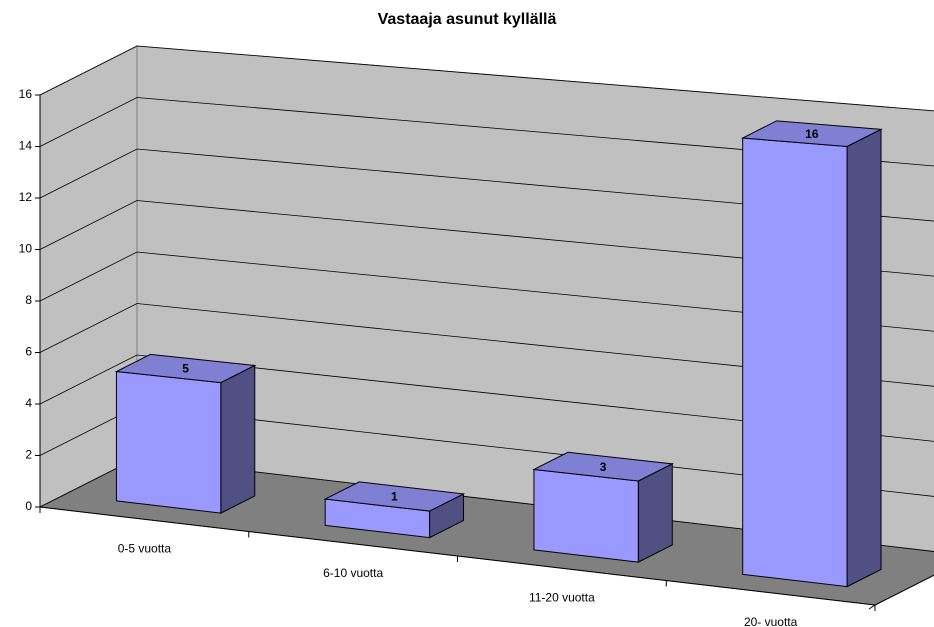 This screenshot has height=627, width=934. Describe the element at coordinates (26, 249) in the screenshot. I see `y-tick-label: 10` at that location.